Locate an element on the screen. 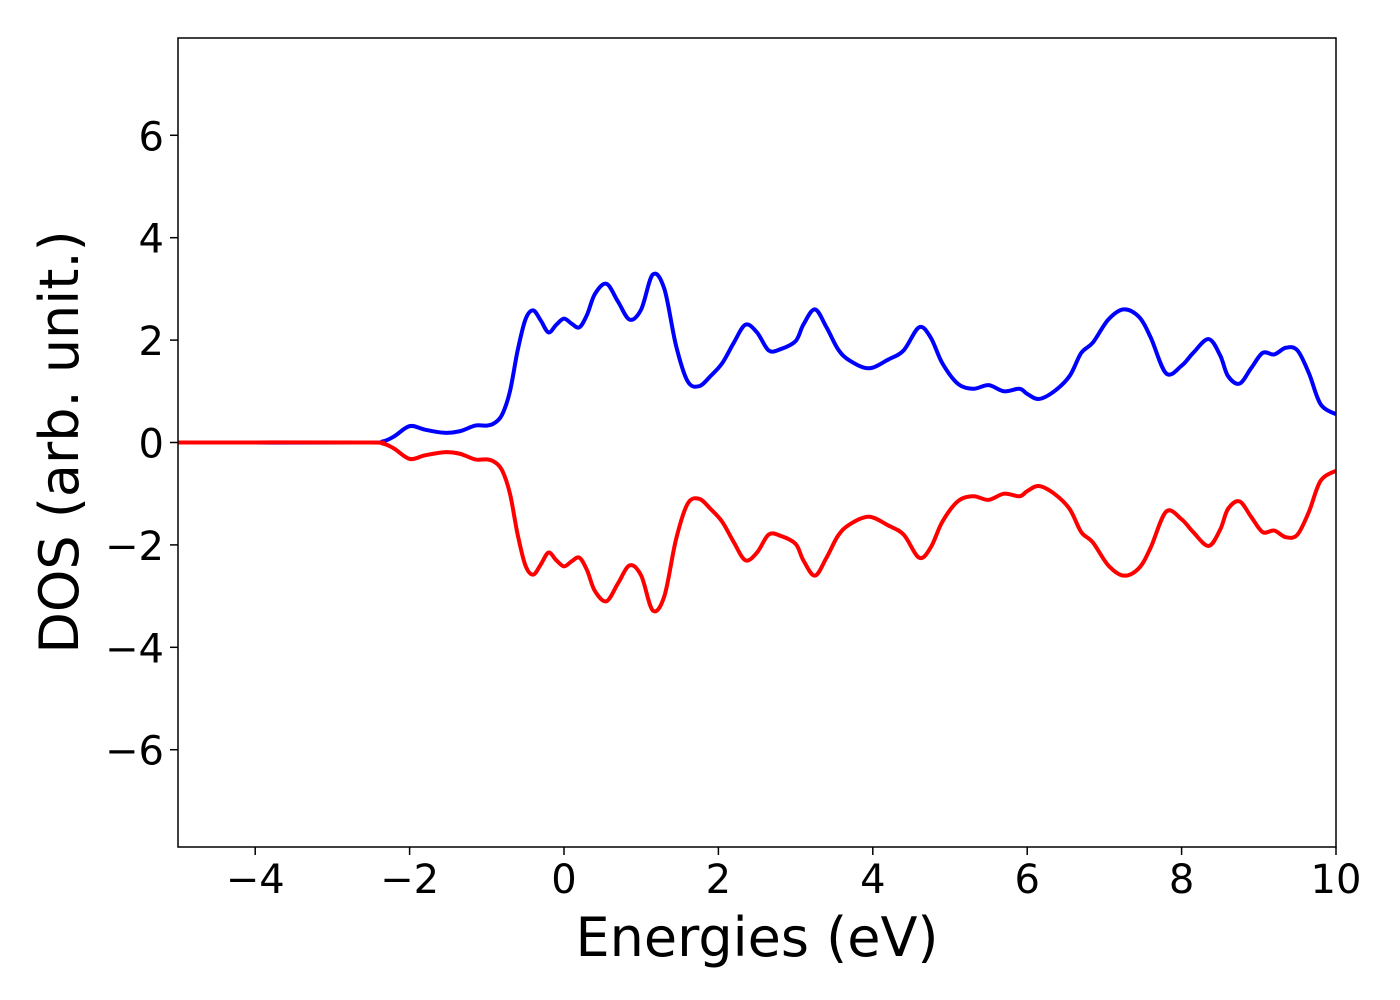 The image size is (1400, 1000). dos-down-line is located at coordinates (757, 527).